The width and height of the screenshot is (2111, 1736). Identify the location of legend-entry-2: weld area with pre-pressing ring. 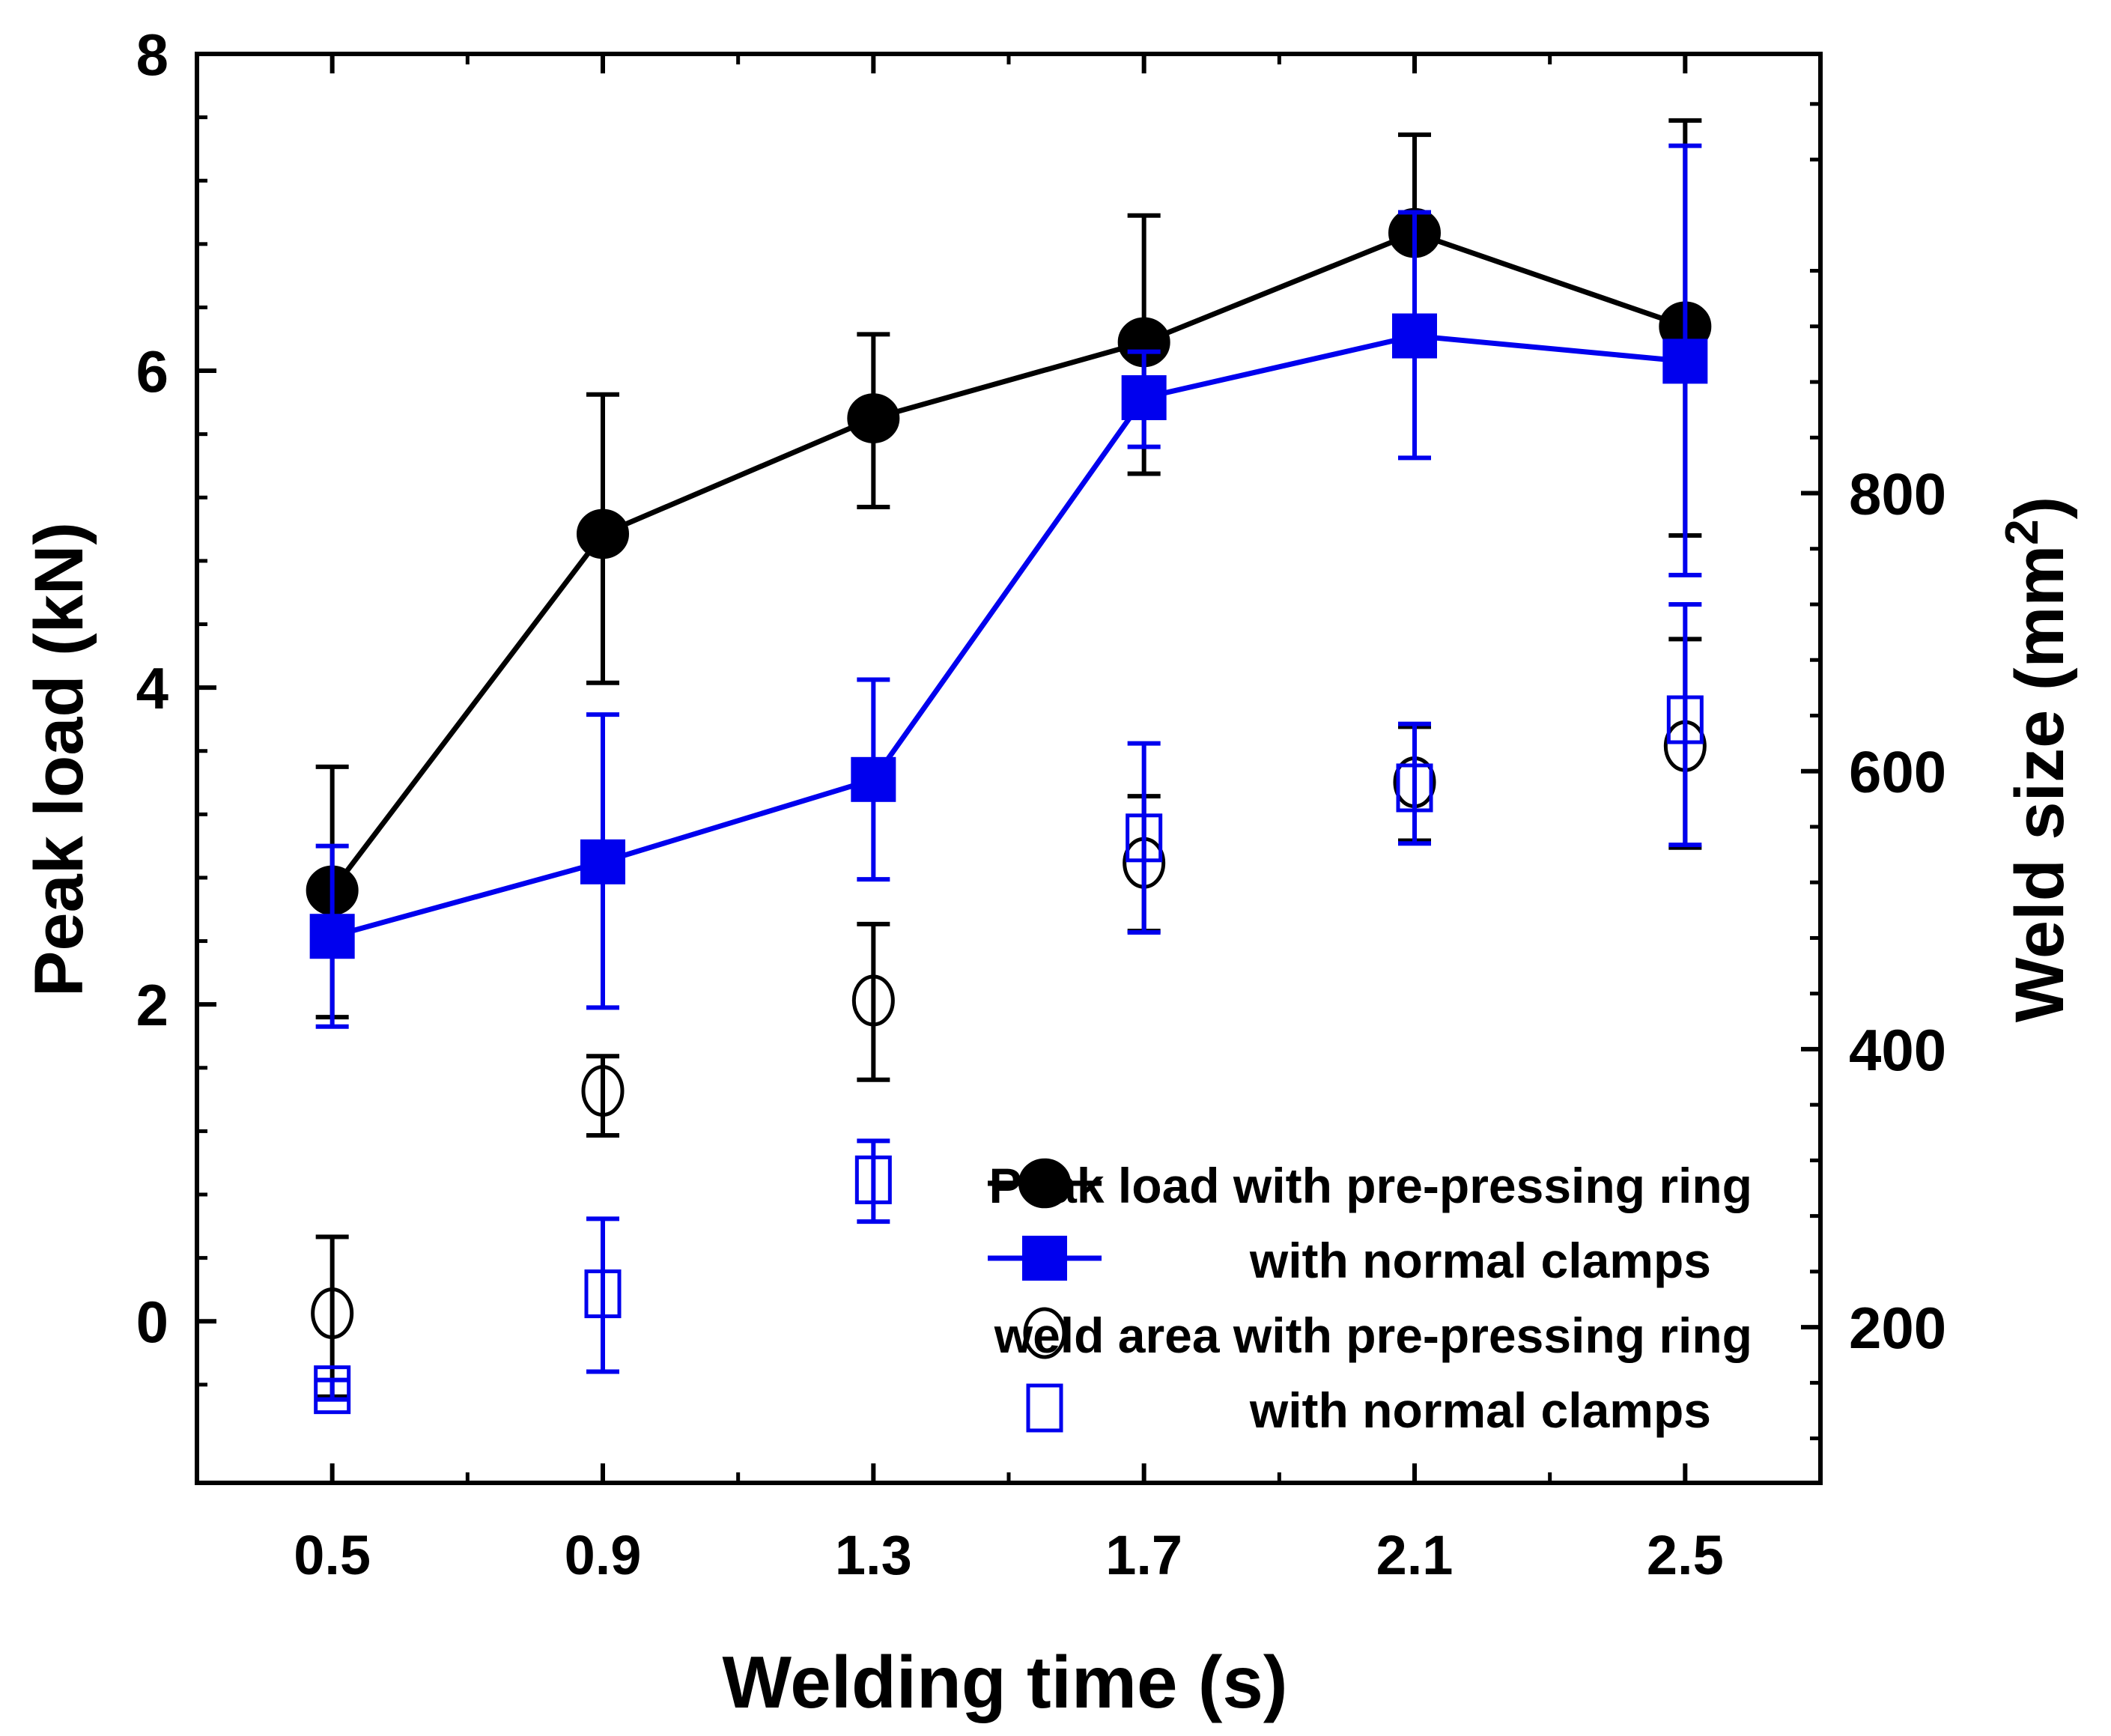
(1373, 1335).